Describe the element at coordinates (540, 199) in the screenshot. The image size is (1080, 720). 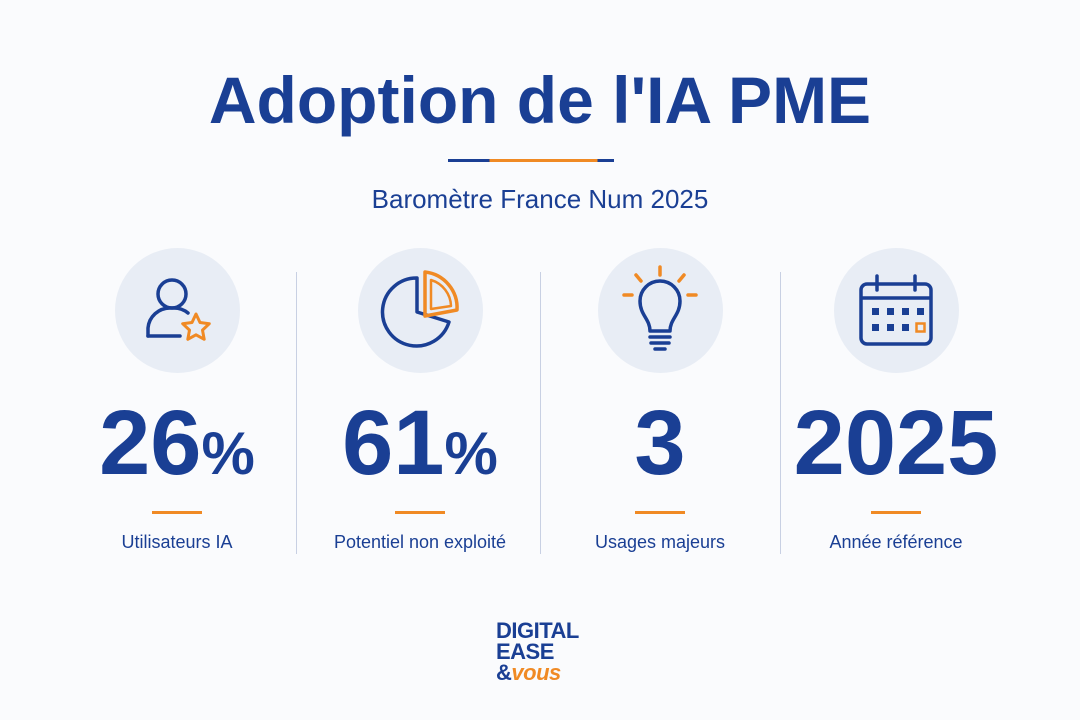
I see `page-subtitle: Baromètre France Num 2025` at that location.